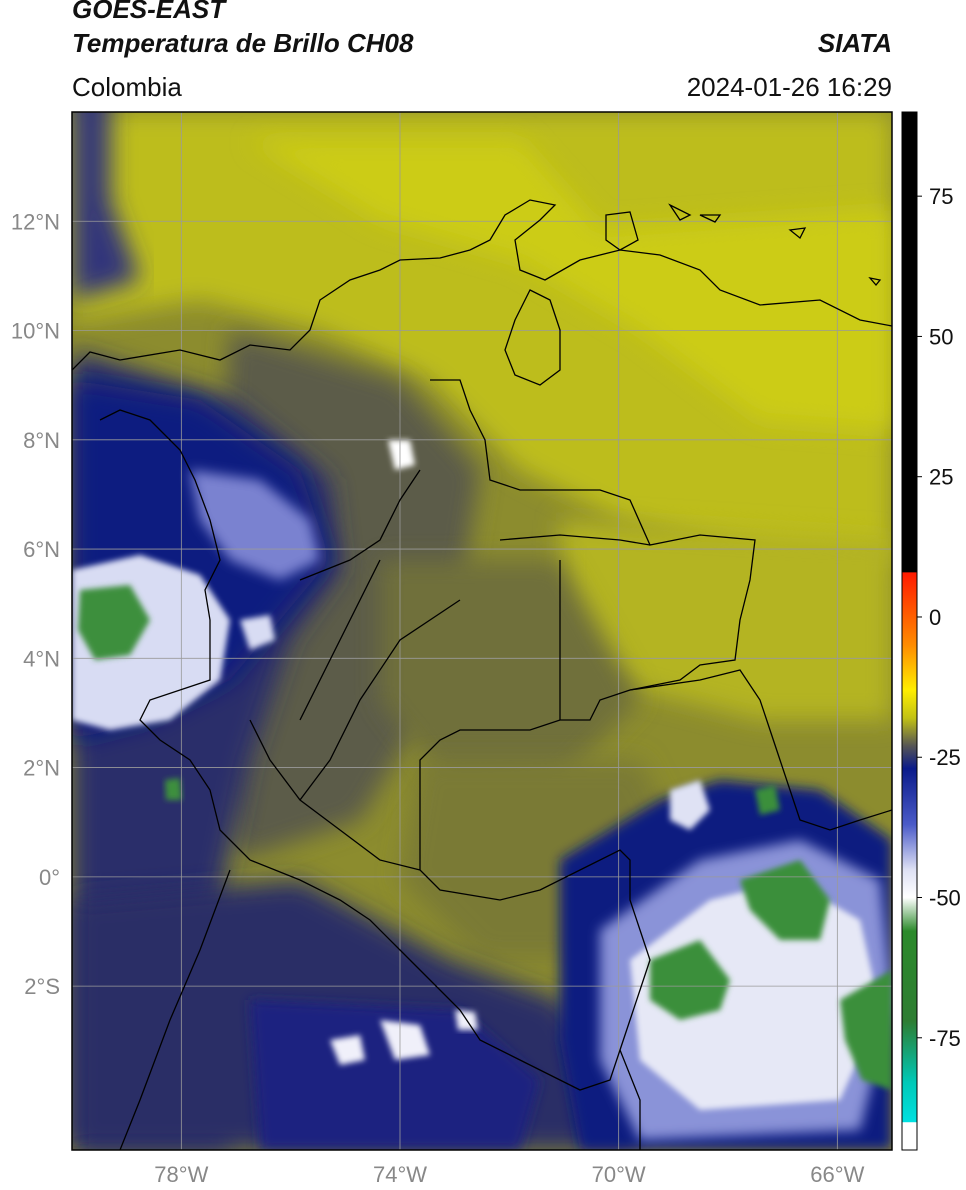 This screenshot has height=1190, width=966. I want to click on region-label: Colombia, so click(127, 87).